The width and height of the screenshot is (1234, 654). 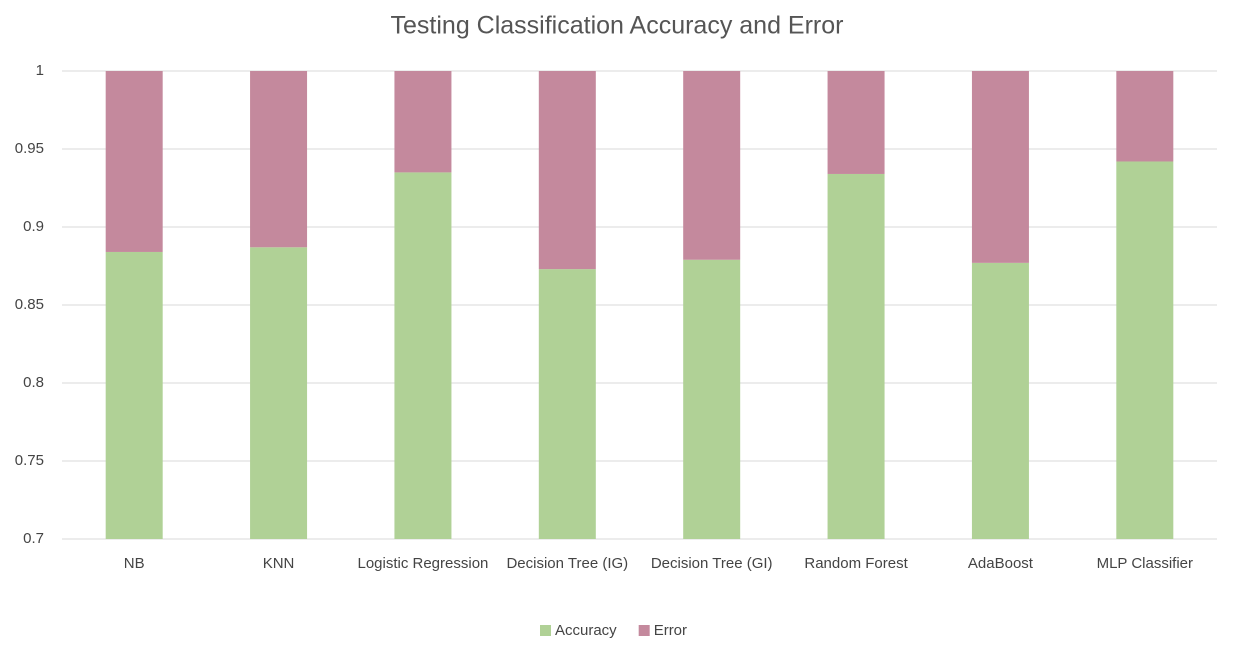 What do you see at coordinates (29, 460) in the screenshot?
I see `y-tick-label: 0.75` at bounding box center [29, 460].